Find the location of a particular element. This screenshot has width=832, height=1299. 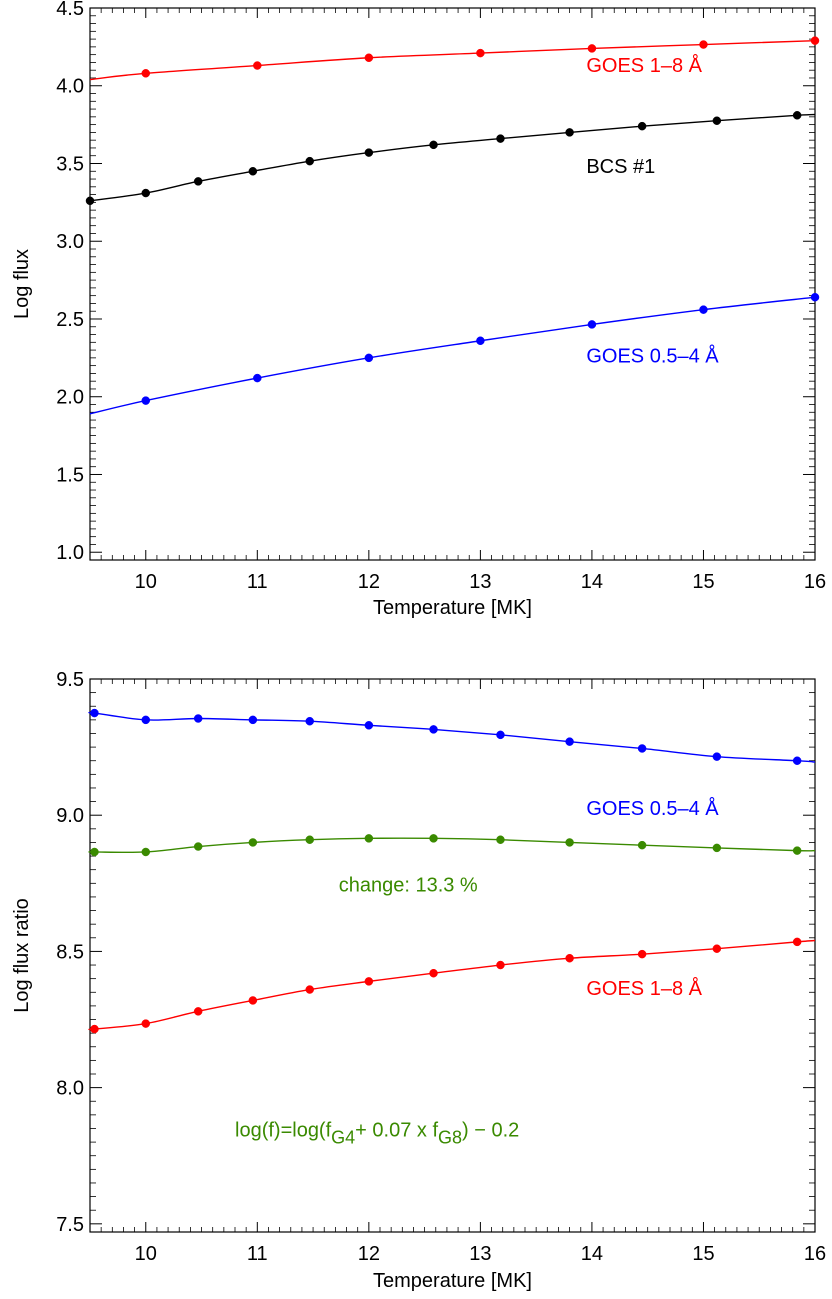

y-axis-label: Log flux is located at coordinates (22, 284).